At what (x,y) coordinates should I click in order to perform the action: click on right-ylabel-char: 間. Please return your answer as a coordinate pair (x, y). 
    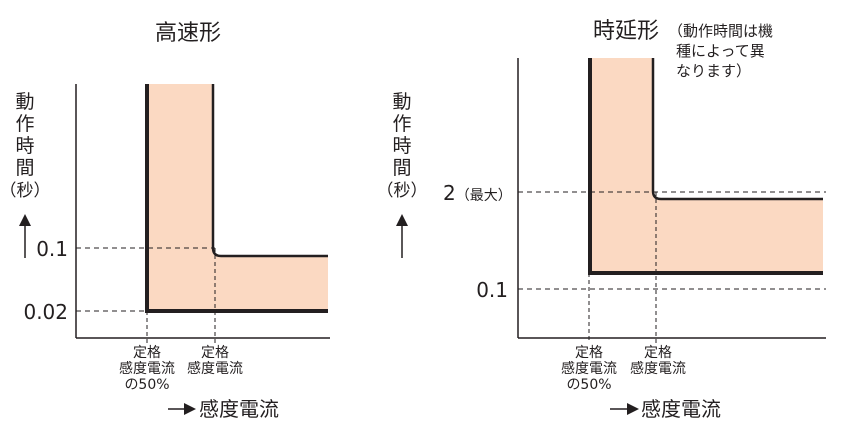
    Looking at the image, I should click on (401, 168).